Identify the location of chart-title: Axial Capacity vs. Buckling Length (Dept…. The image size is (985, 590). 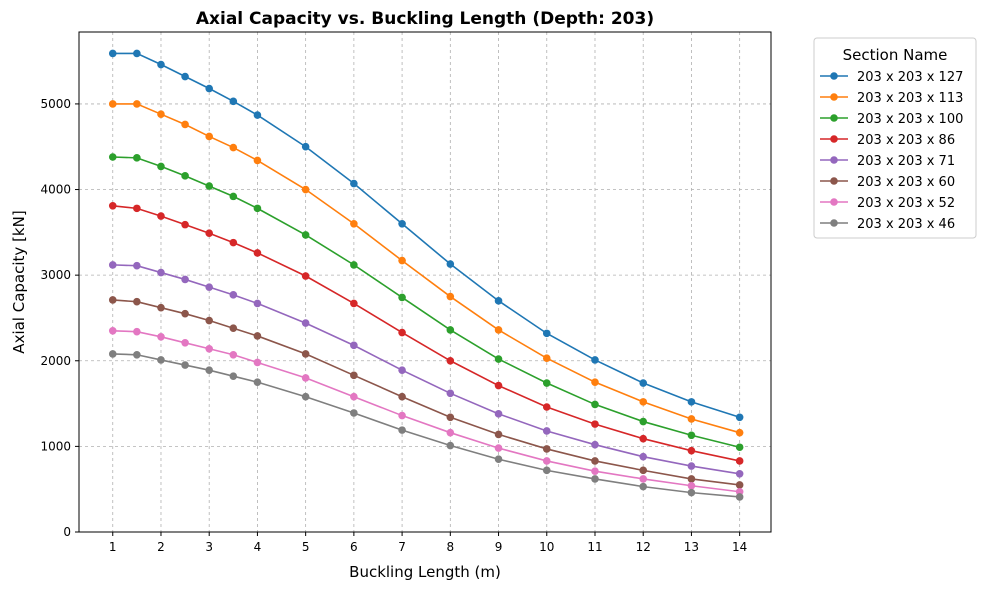
(425, 19).